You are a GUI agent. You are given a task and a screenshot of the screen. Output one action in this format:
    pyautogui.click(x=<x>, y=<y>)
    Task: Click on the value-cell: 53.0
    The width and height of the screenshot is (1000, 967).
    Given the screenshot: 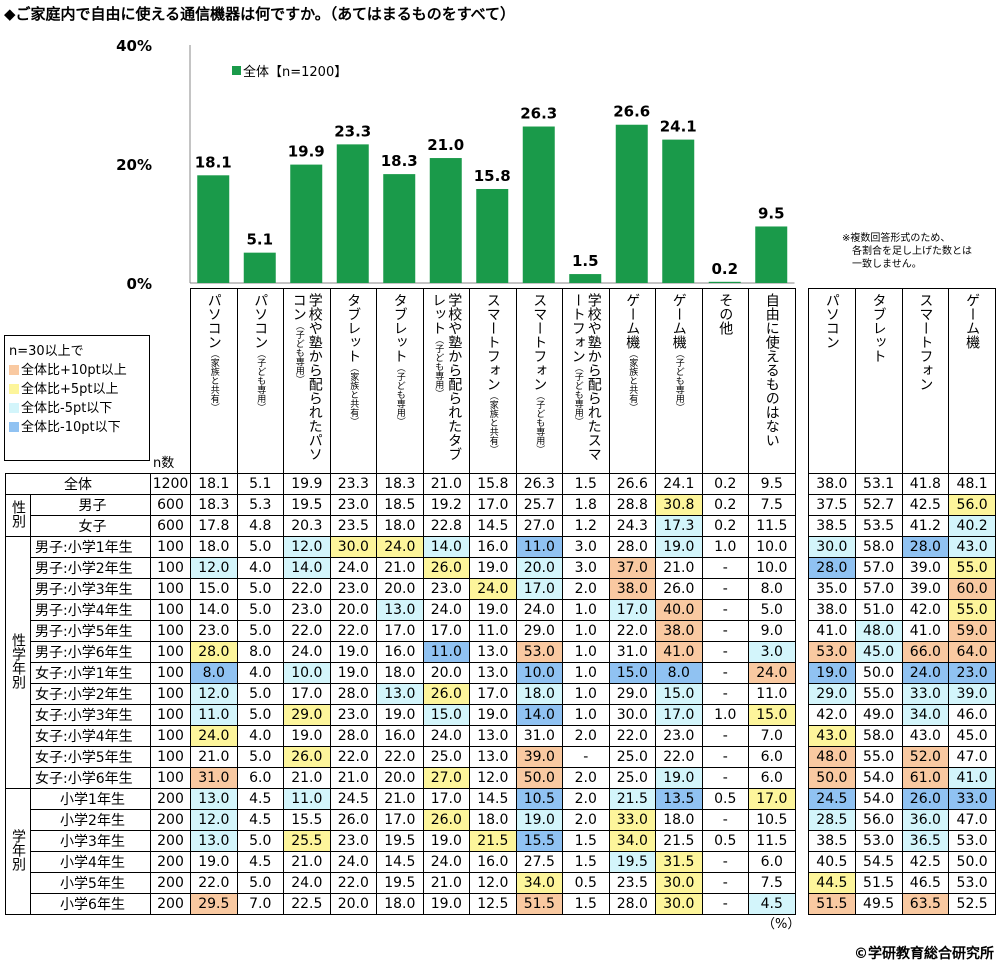 What is the action you would take?
    pyautogui.click(x=539, y=652)
    